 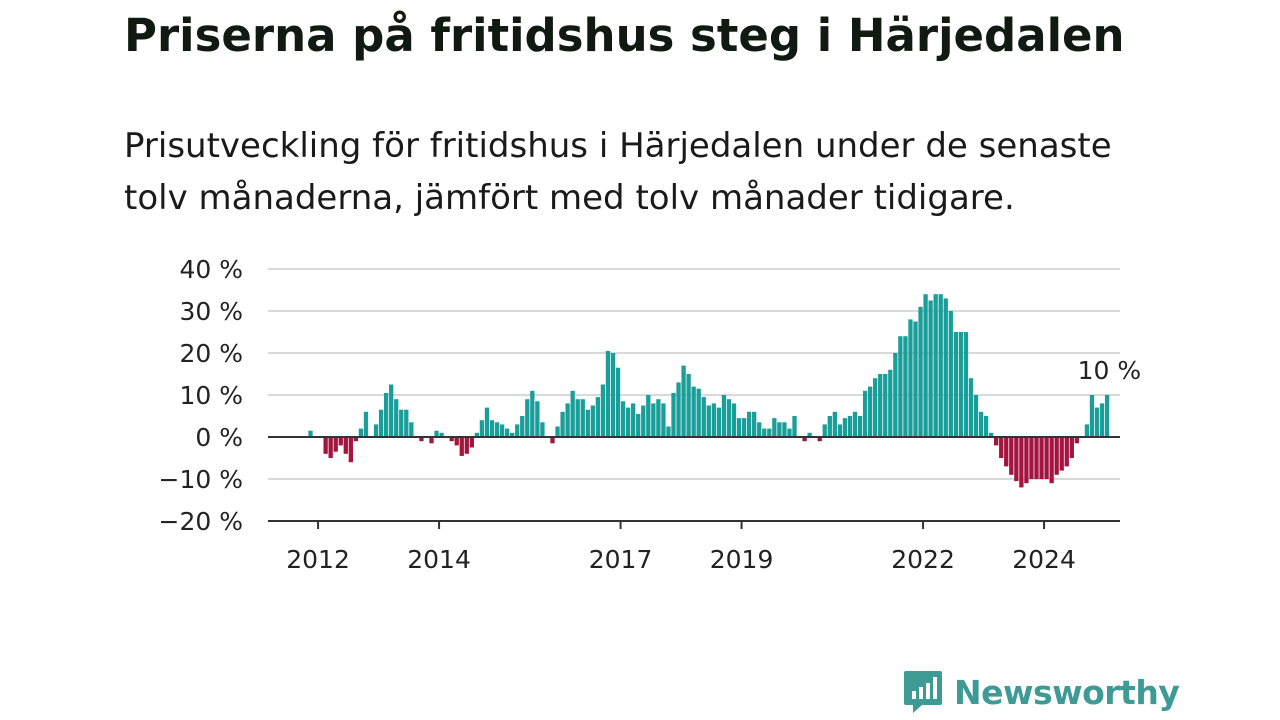 I want to click on y-tick-label: −20 %, so click(x=201, y=521).